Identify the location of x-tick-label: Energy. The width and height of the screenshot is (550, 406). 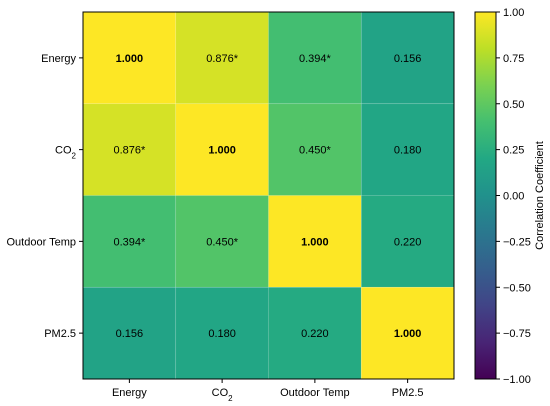
(129, 393).